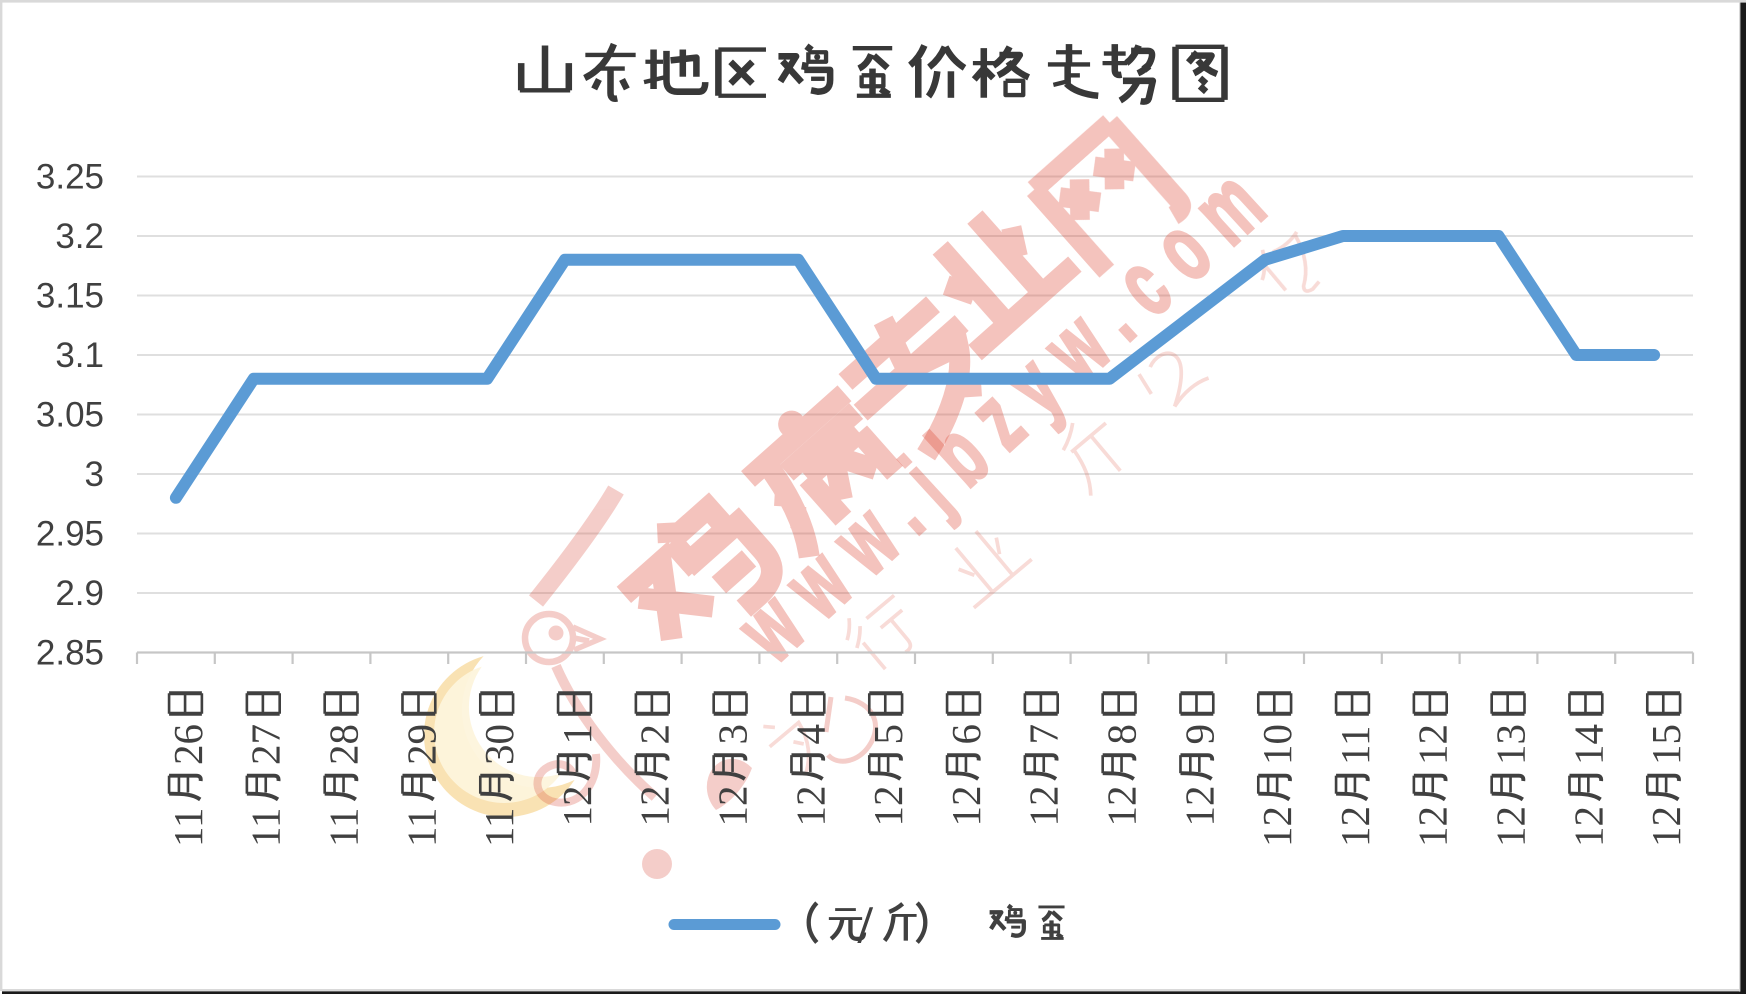  Describe the element at coordinates (344, 744) in the screenshot. I see `svg-text: 28` at that location.